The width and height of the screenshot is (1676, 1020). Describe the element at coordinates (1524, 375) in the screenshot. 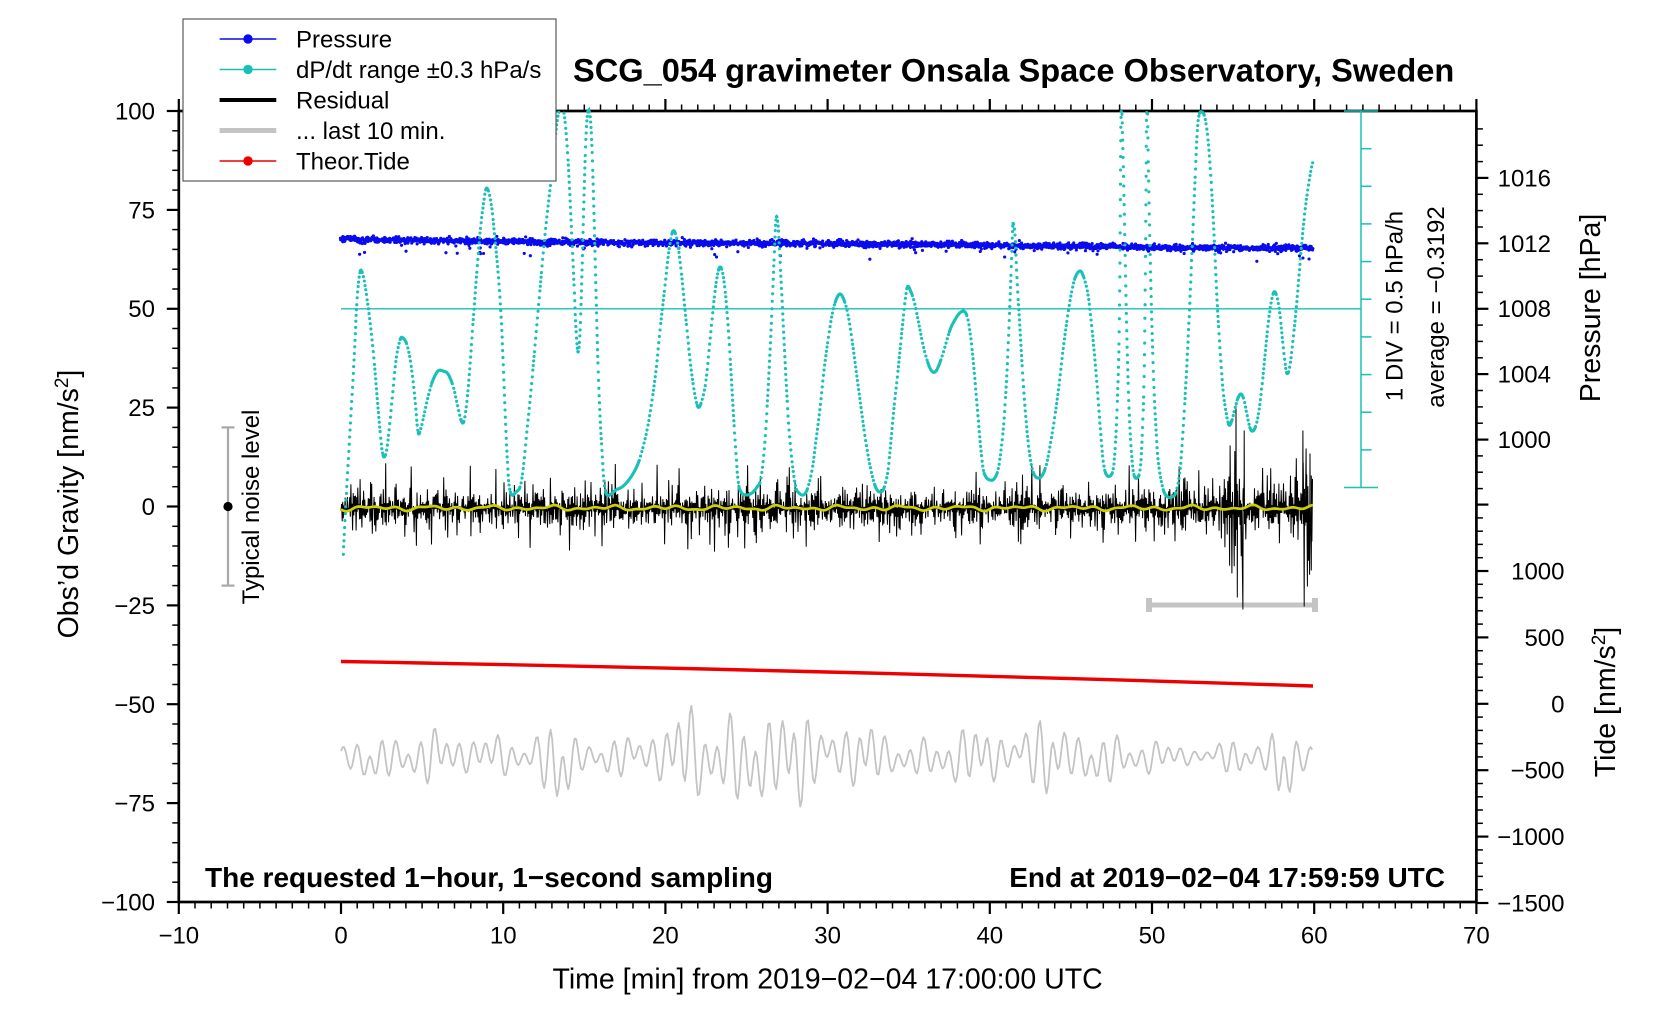

I see `svg-text: 1004` at that location.